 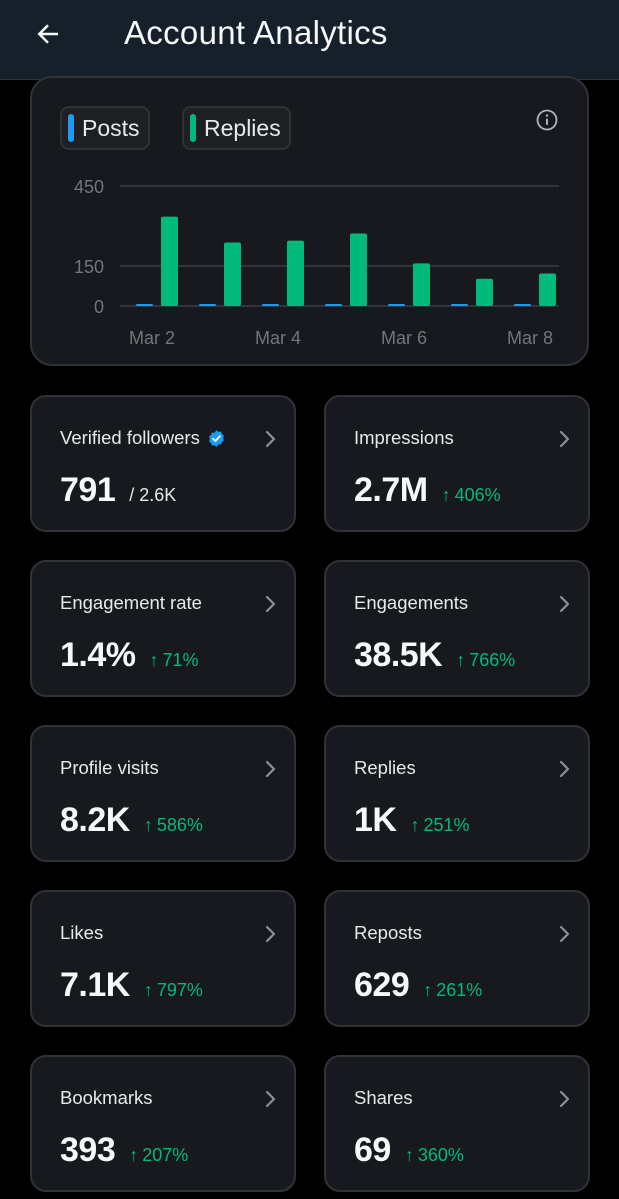 I want to click on stat-label: Reposts, so click(x=388, y=932).